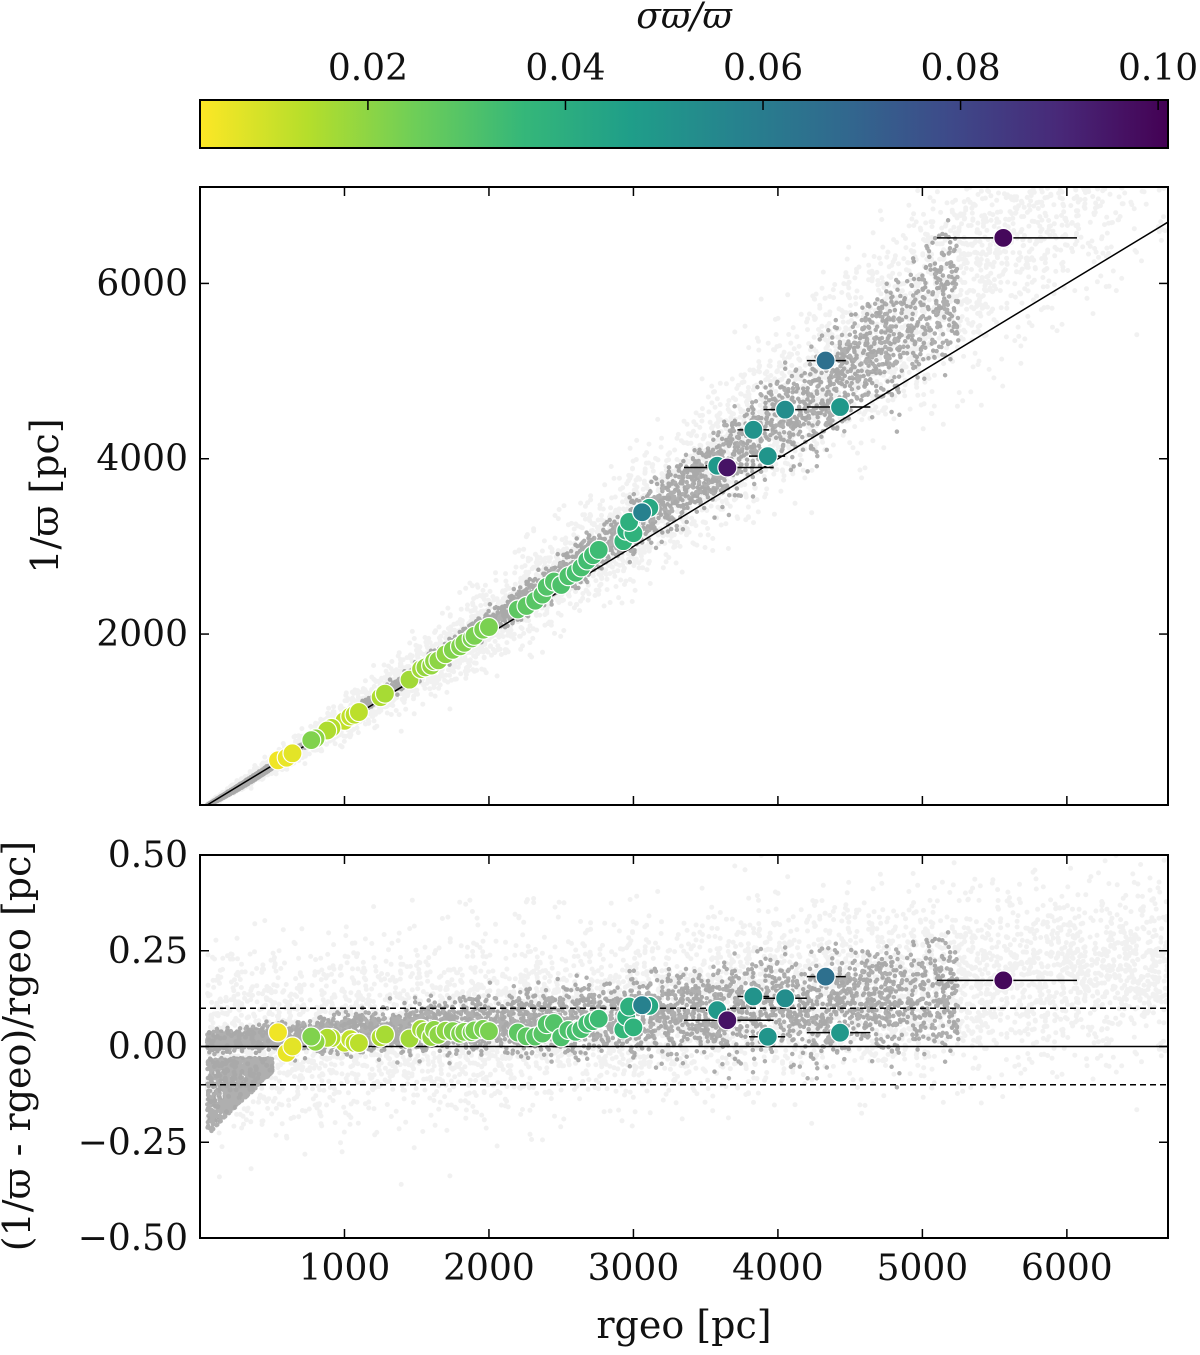  Describe the element at coordinates (19, 1046) in the screenshot. I see `bottom-ylabel: (1/ϖ - rgeo)/rgeo [pc]` at that location.